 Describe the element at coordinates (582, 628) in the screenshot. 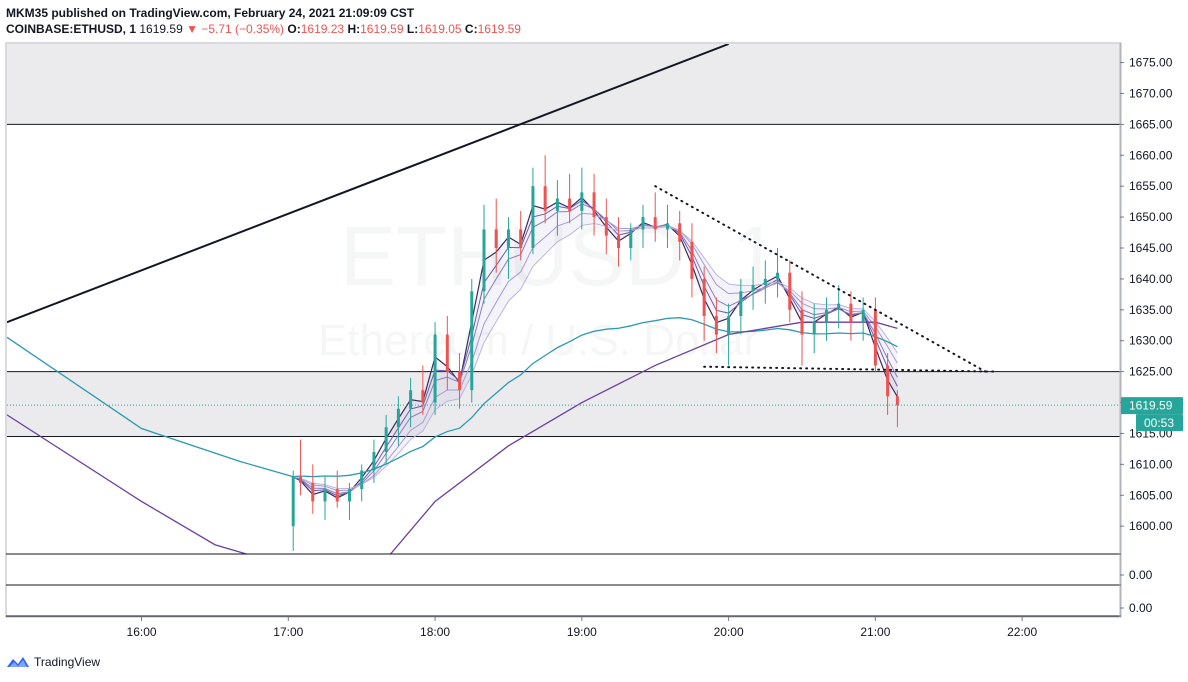

I see `time-axis: 16:00 17:00 18:00 19:00 20:00 21:00 22:00` at that location.